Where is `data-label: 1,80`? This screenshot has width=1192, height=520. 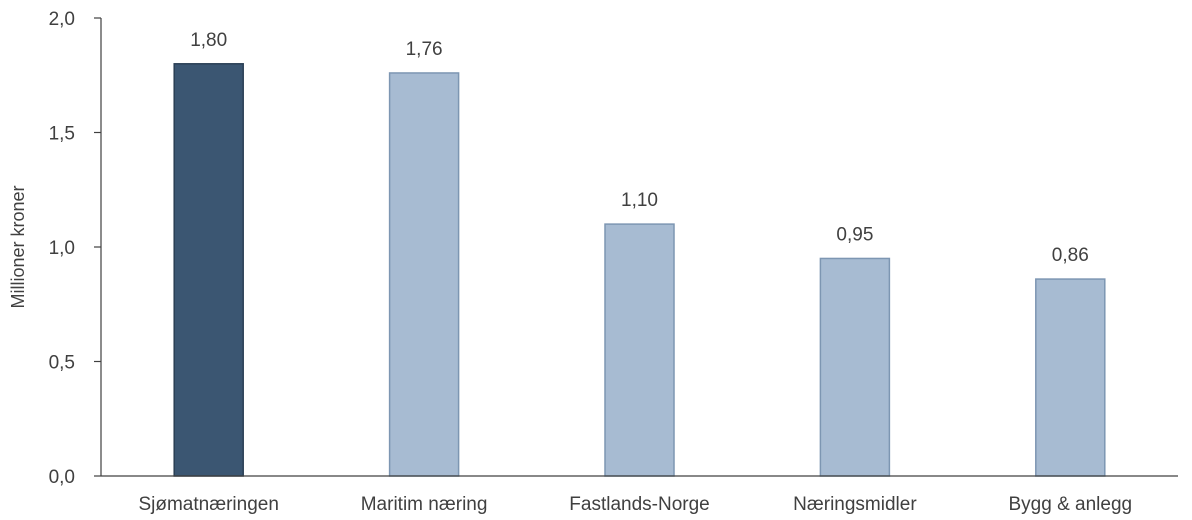 data-label: 1,80 is located at coordinates (208, 40).